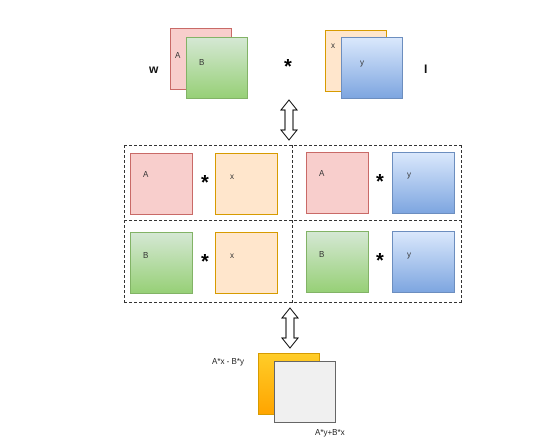  What do you see at coordinates (146, 174) in the screenshot?
I see `cell1-left-label: A` at bounding box center [146, 174].